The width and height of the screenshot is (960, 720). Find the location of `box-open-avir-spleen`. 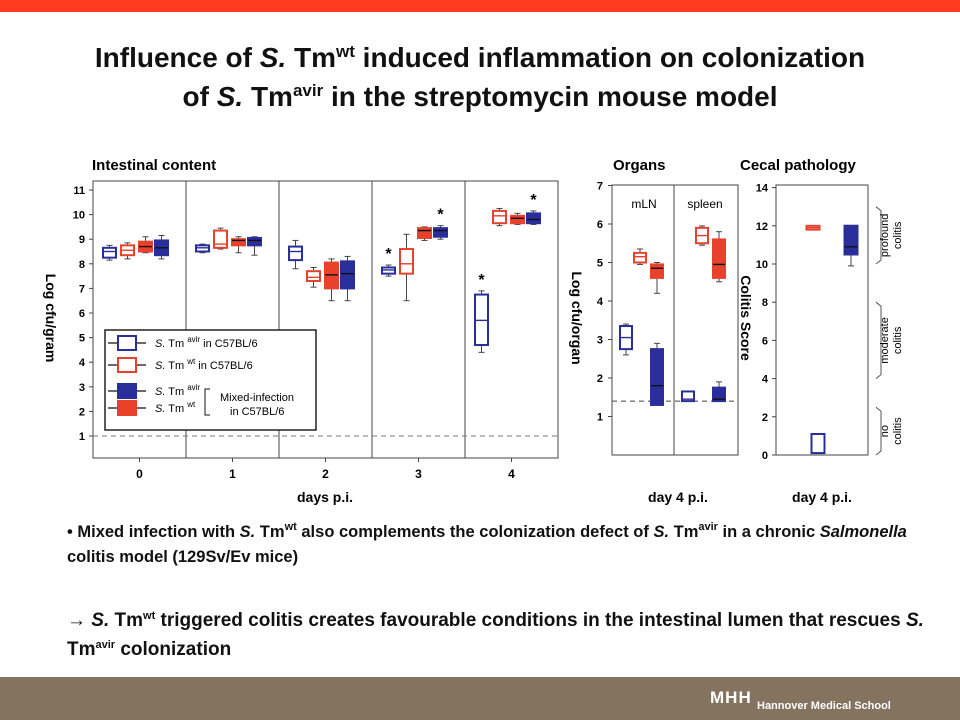

box-open-avir-spleen is located at coordinates (688, 396).